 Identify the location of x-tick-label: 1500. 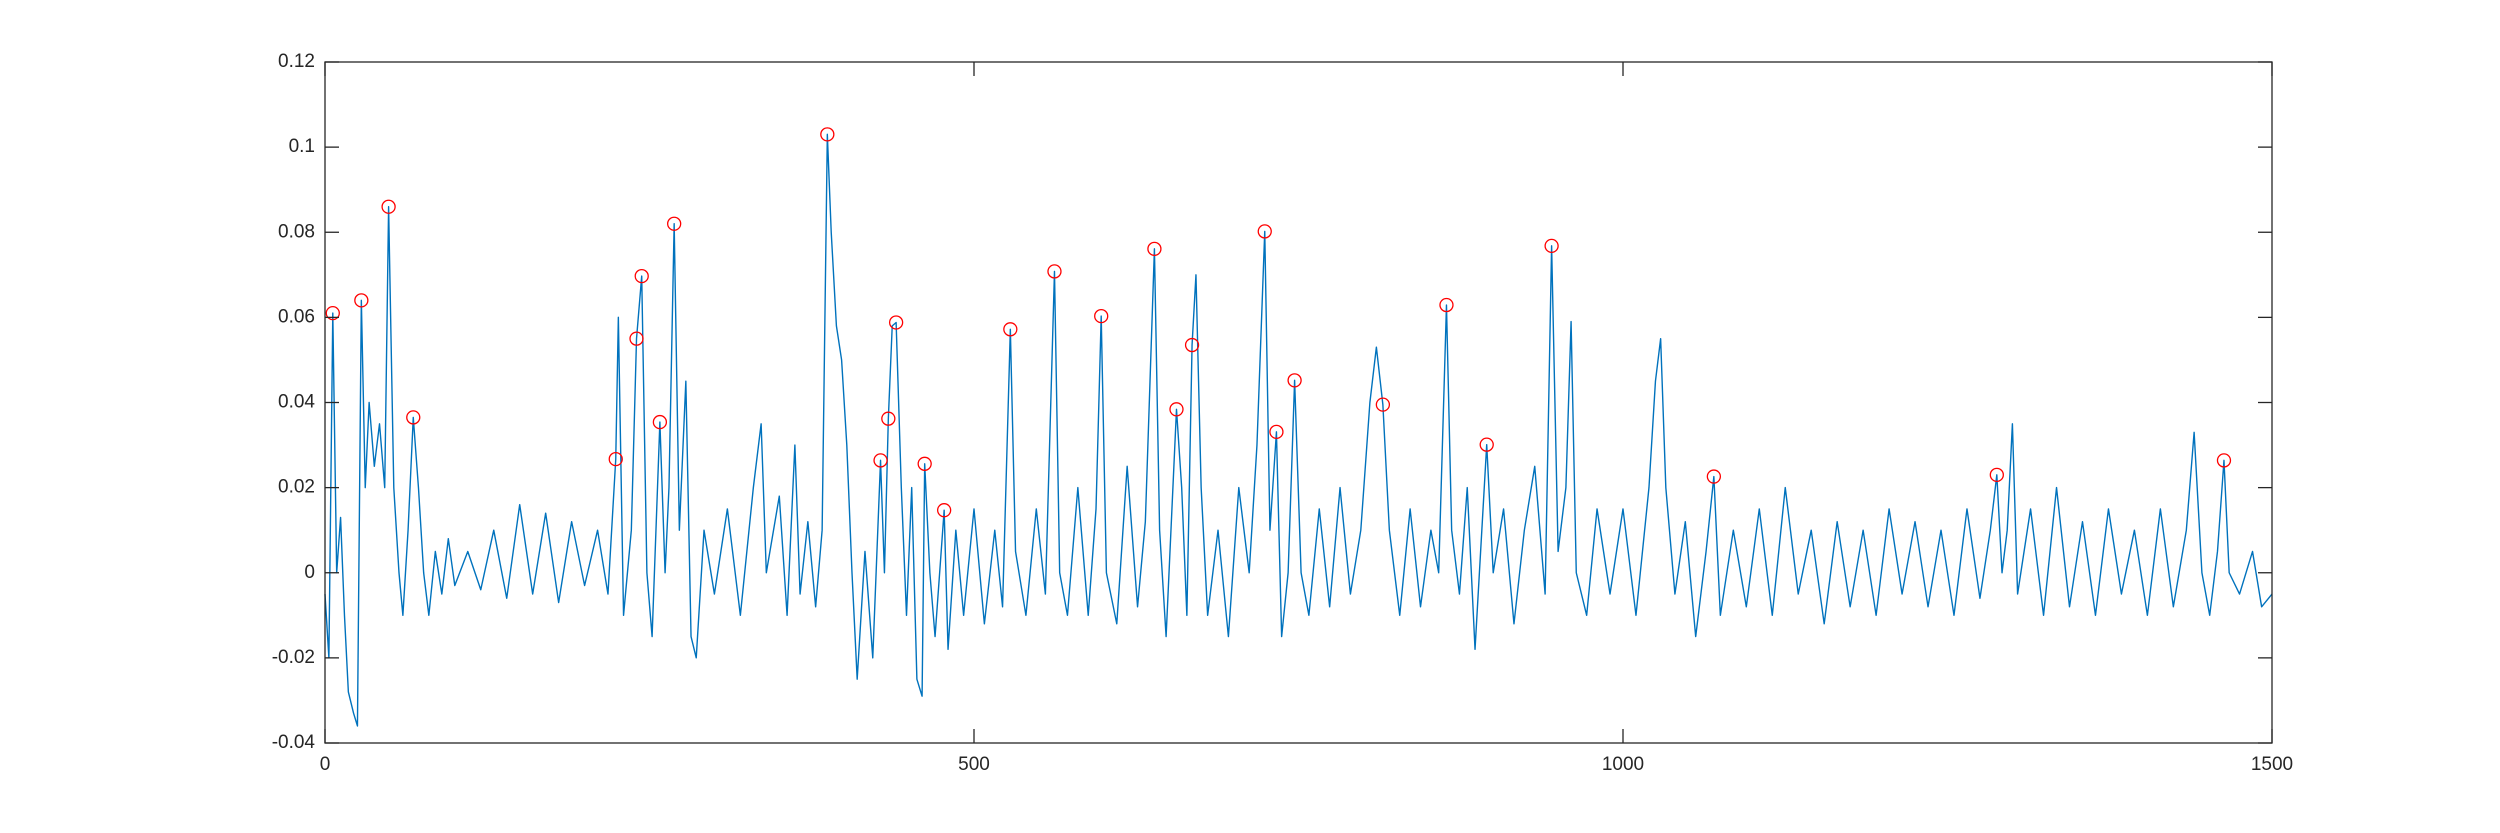
(2272, 764).